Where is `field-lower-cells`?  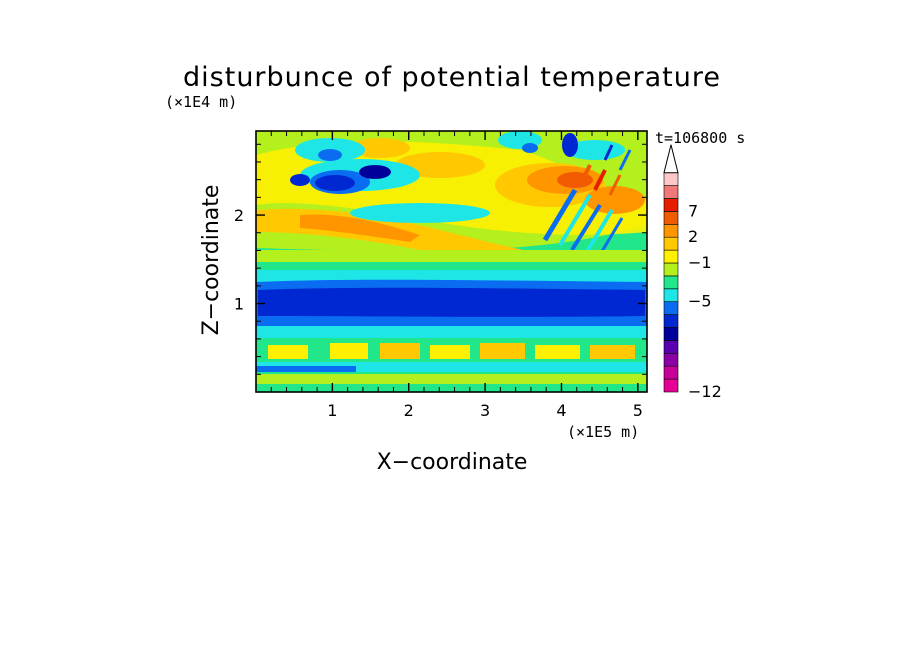
field-lower-cells is located at coordinates (451, 351).